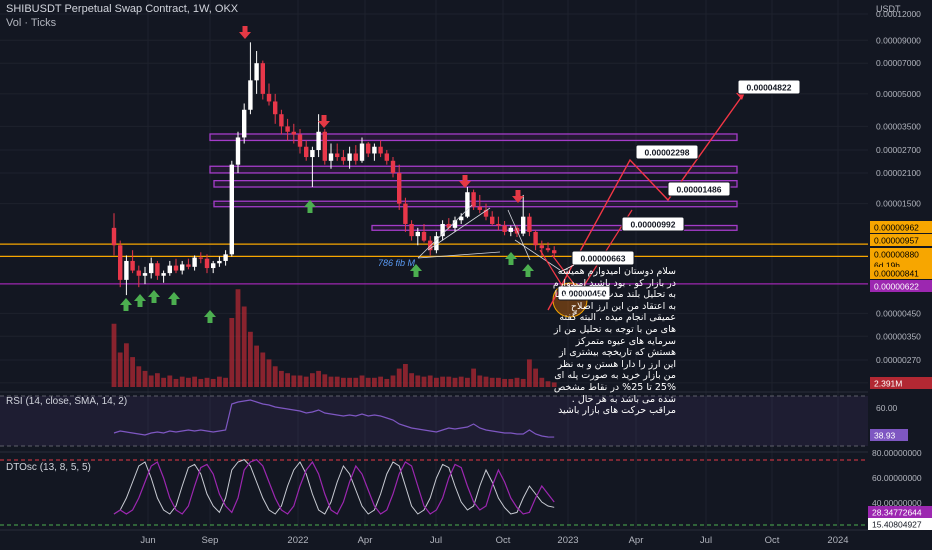  What do you see at coordinates (459, 231) in the screenshot?
I see `wedge-lines` at bounding box center [459, 231].